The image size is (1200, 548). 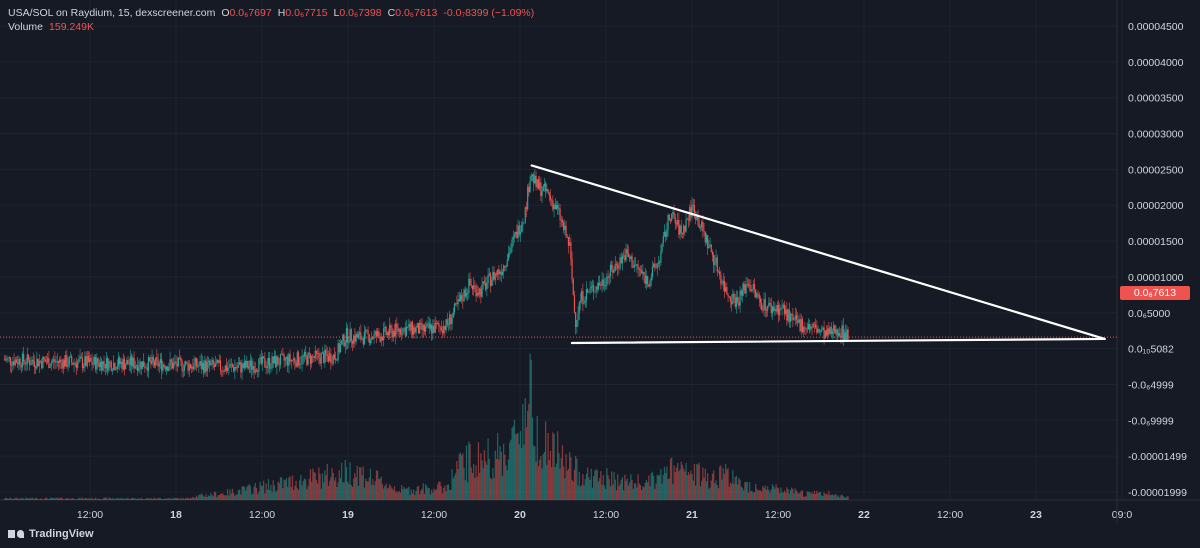 What do you see at coordinates (838, 341) in the screenshot?
I see `trendline-lower` at bounding box center [838, 341].